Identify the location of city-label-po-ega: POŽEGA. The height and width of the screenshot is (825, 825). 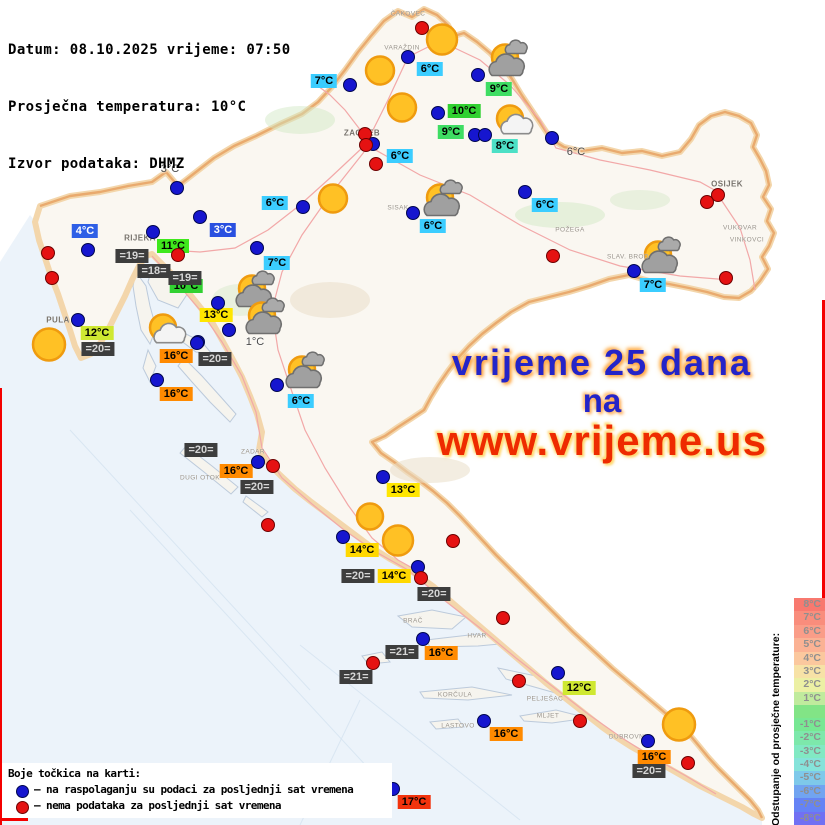
(570, 230).